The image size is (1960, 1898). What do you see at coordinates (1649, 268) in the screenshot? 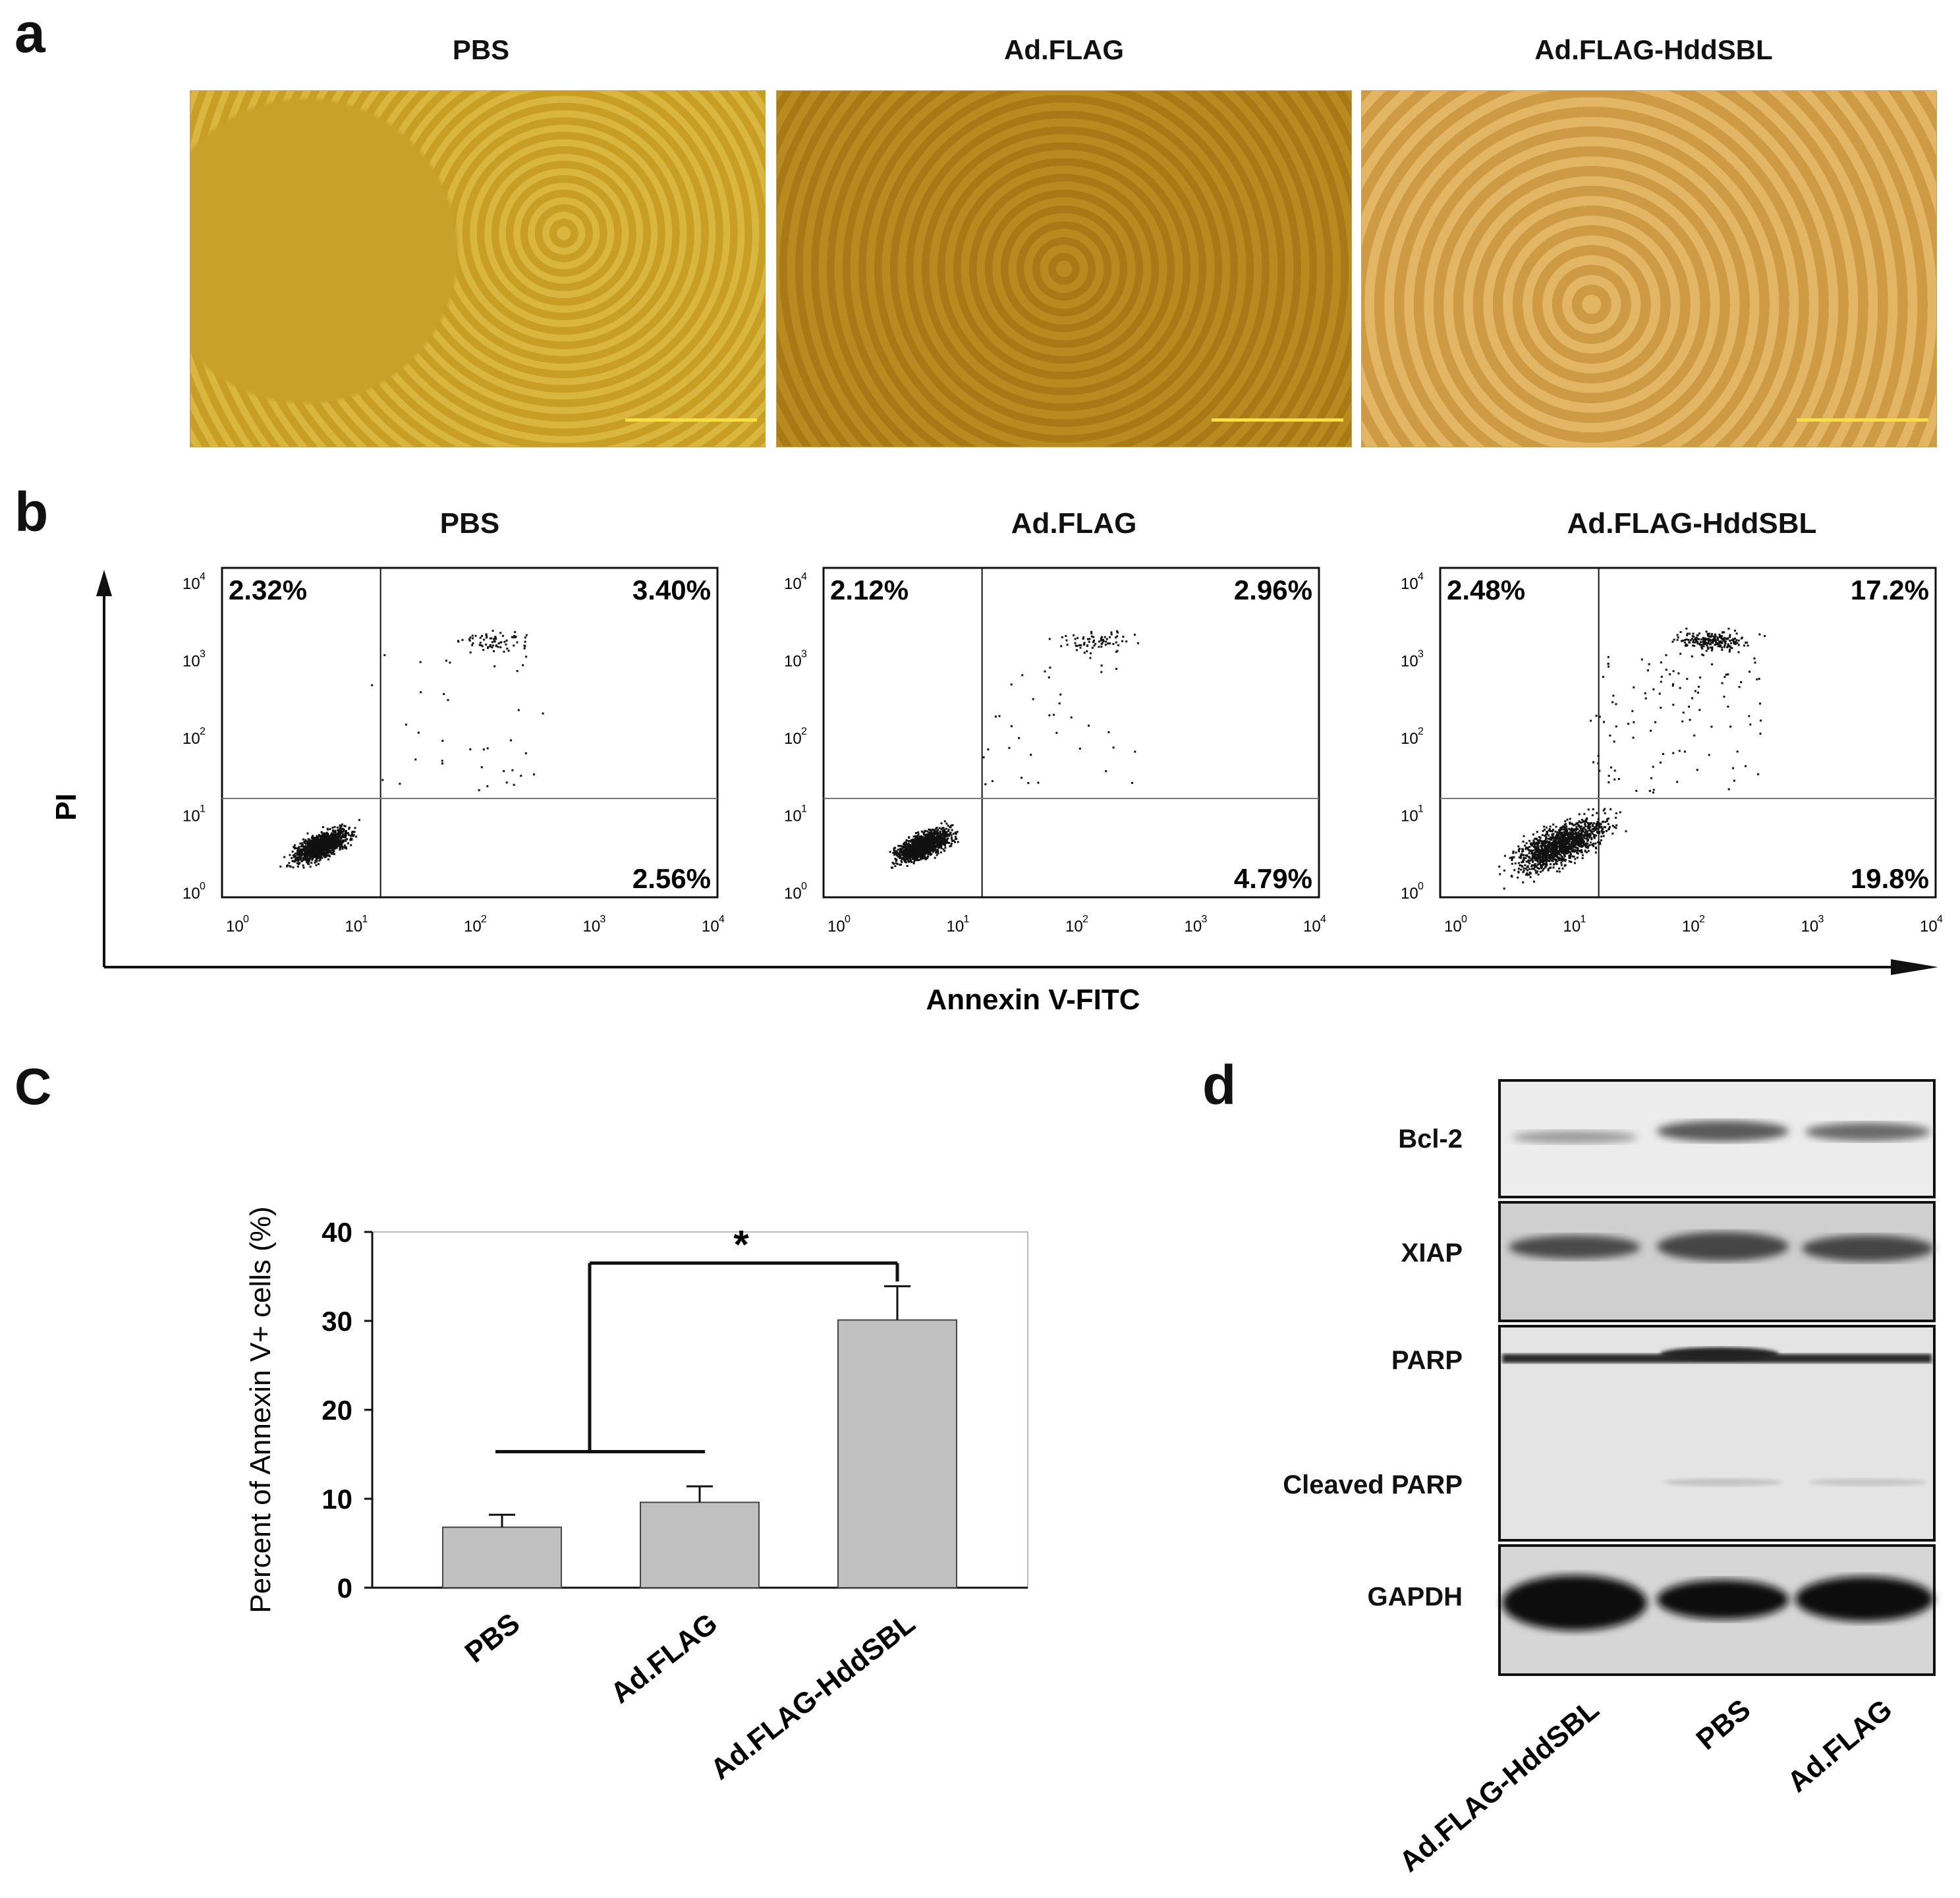
I see `micrograph-adflag-hddsbl` at bounding box center [1649, 268].